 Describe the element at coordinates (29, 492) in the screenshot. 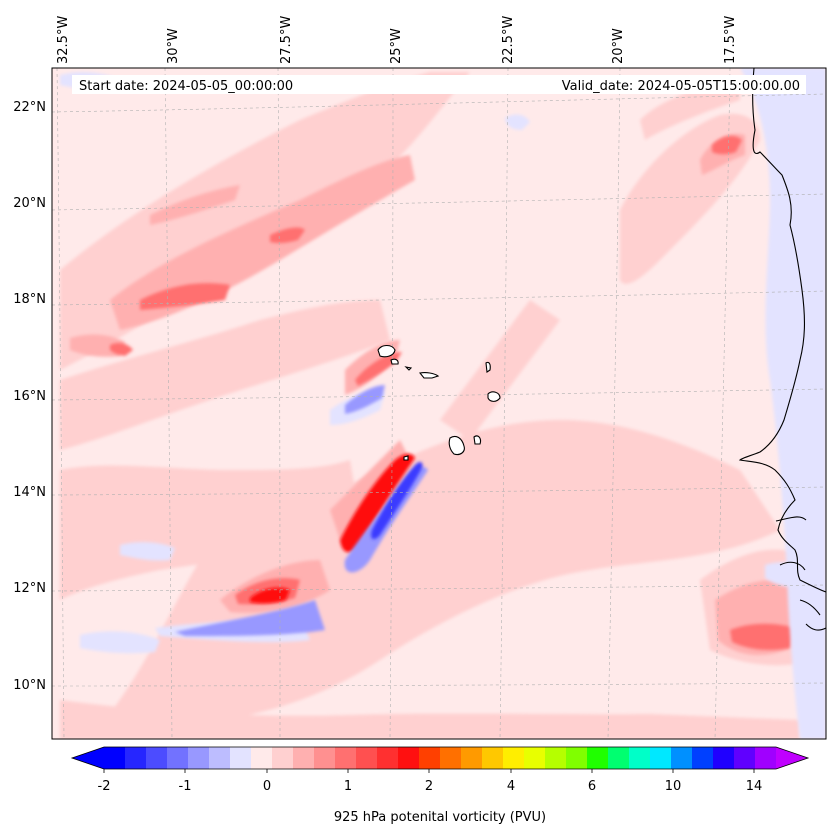

I see `lat-label: 14°N` at that location.